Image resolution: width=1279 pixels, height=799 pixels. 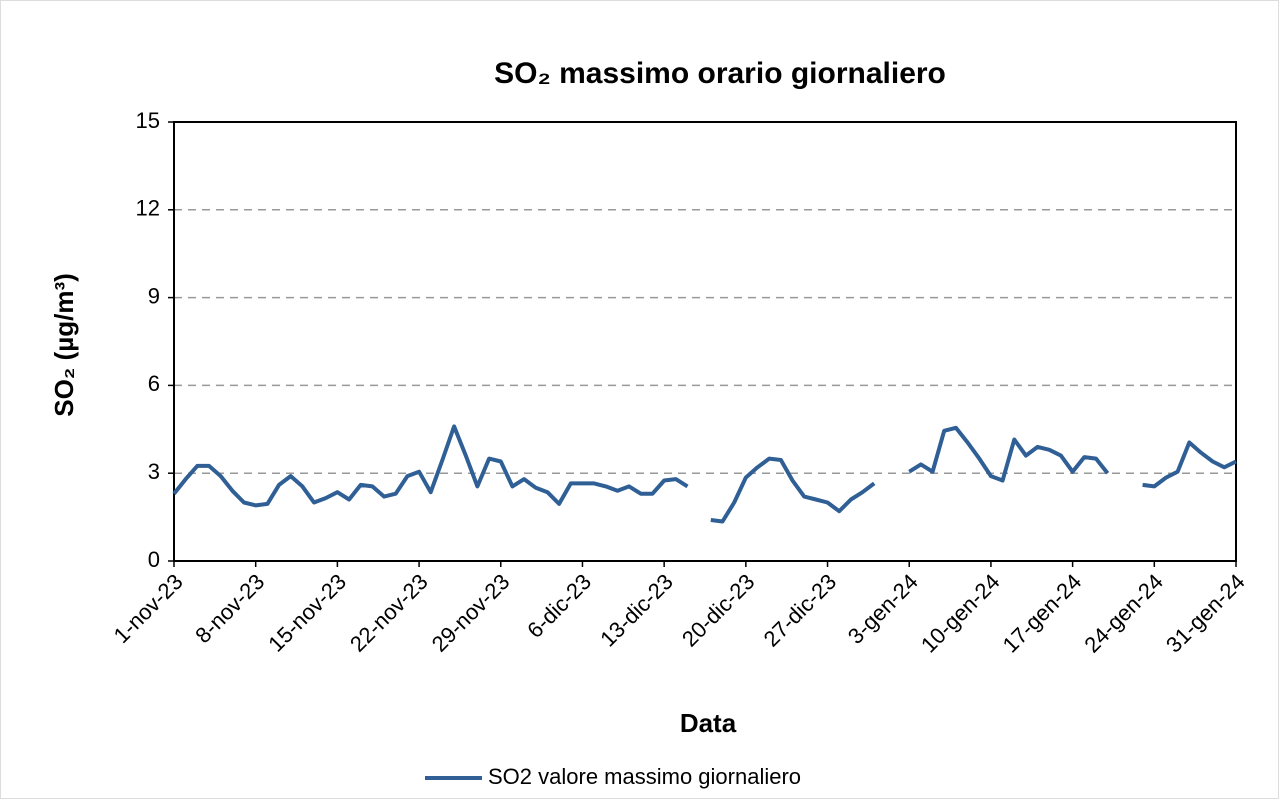 I want to click on y-tick-label: 0, so click(x=154, y=559).